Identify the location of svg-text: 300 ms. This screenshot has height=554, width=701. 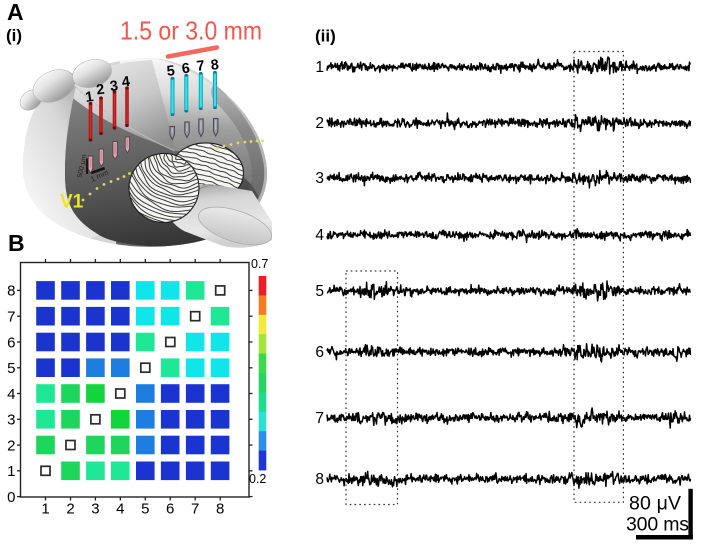
(657, 525).